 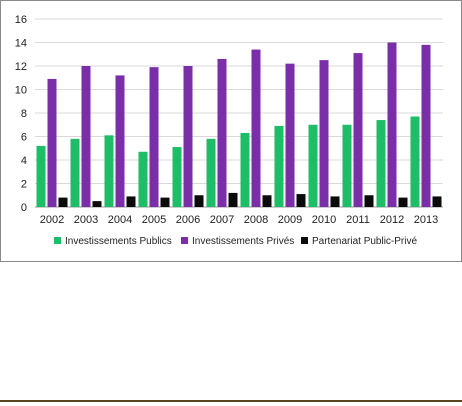 What do you see at coordinates (231, 401) in the screenshot?
I see `footer-rule` at bounding box center [231, 401].